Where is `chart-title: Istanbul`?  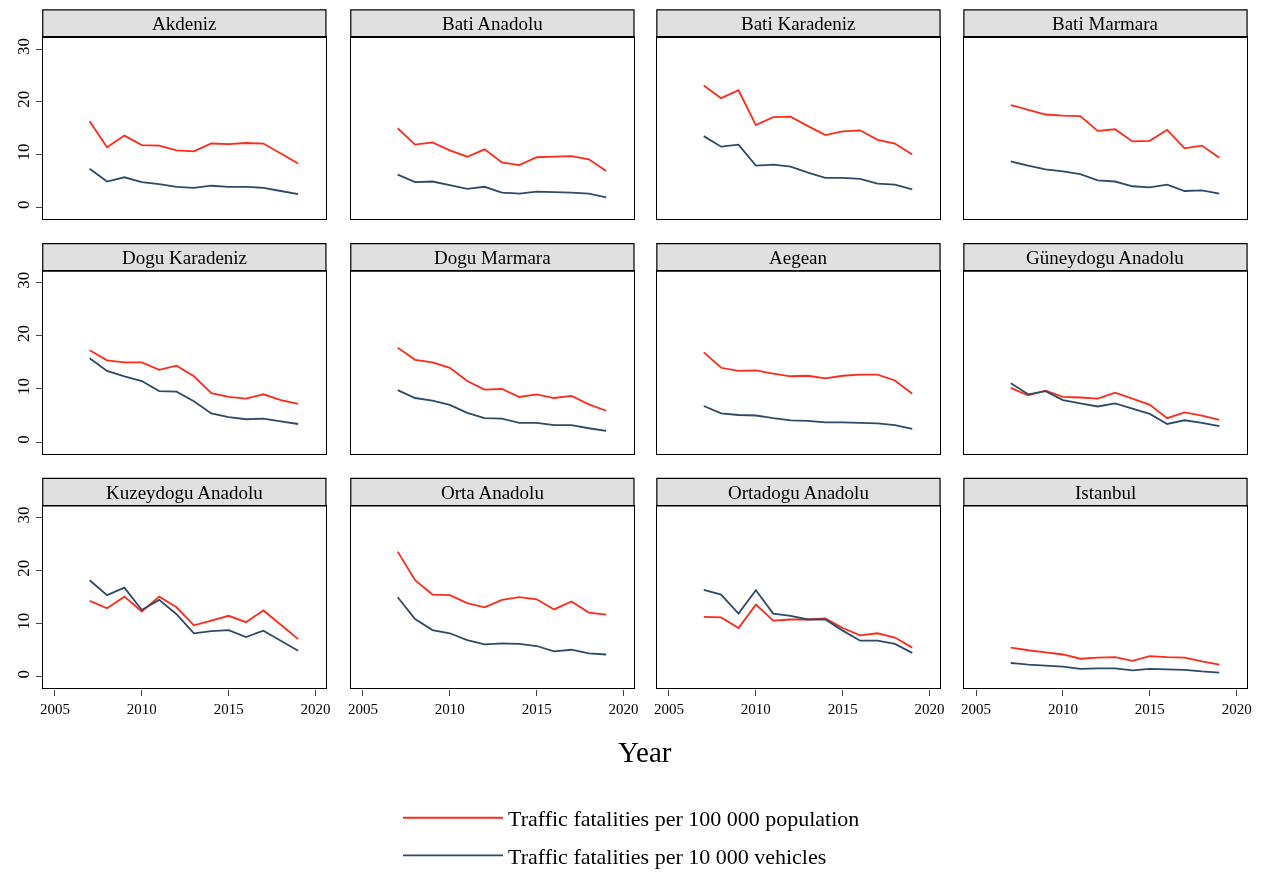
chart-title: Istanbul is located at coordinates (1106, 492).